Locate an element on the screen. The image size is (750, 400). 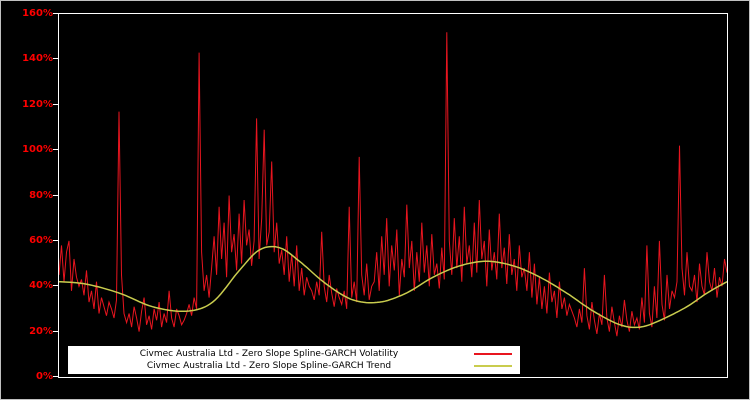
legend-line-trend-icon is located at coordinates (493, 366).